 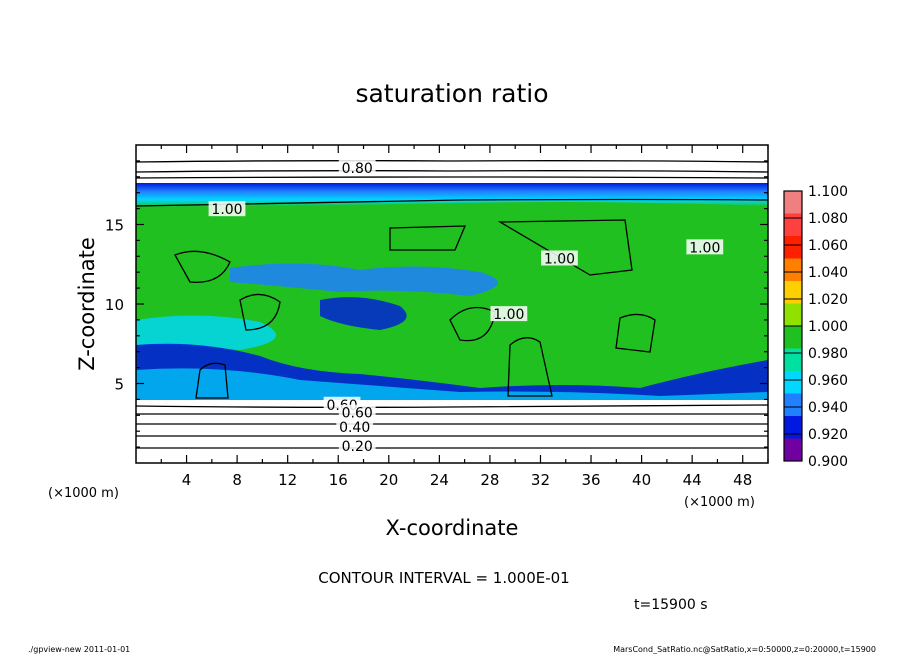 I want to click on upper-blue-band, so click(x=452, y=195).